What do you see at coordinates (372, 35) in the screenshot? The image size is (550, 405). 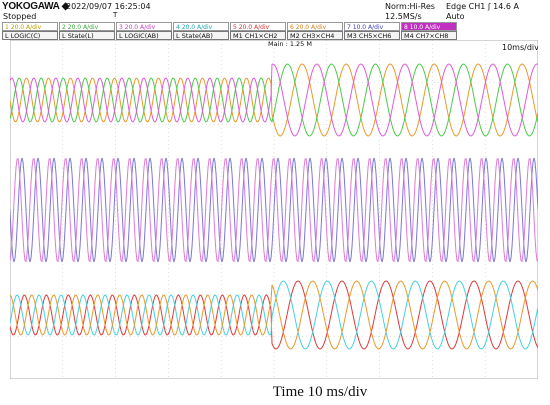 I see `math3-box: M3 CH5×CH6` at bounding box center [372, 35].